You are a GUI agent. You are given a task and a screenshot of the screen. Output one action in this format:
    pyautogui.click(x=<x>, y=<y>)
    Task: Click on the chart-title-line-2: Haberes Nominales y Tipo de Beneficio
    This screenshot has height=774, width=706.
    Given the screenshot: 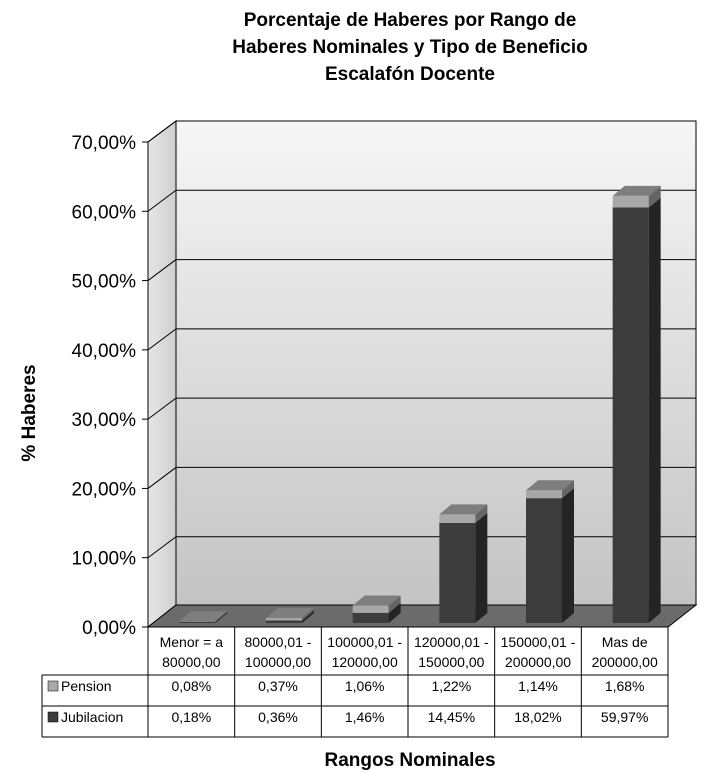 What is the action you would take?
    pyautogui.click(x=409, y=47)
    